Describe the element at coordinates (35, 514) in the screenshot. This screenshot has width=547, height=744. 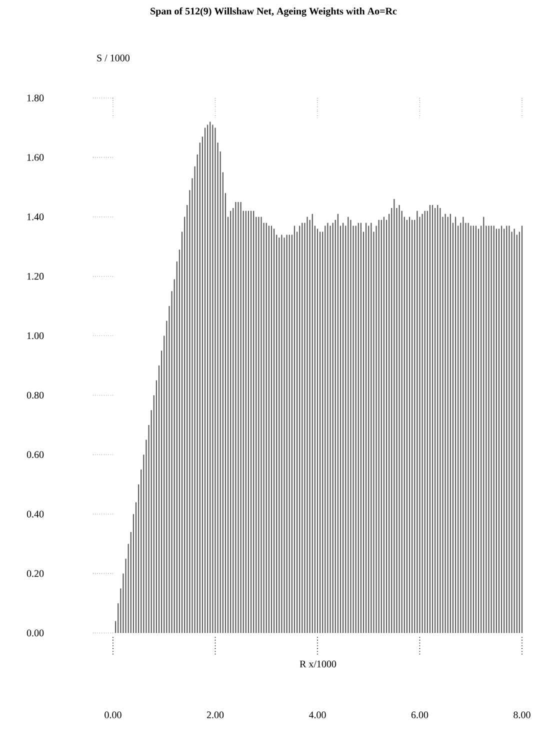
I see `y-tick-label: 0.40` at that location.